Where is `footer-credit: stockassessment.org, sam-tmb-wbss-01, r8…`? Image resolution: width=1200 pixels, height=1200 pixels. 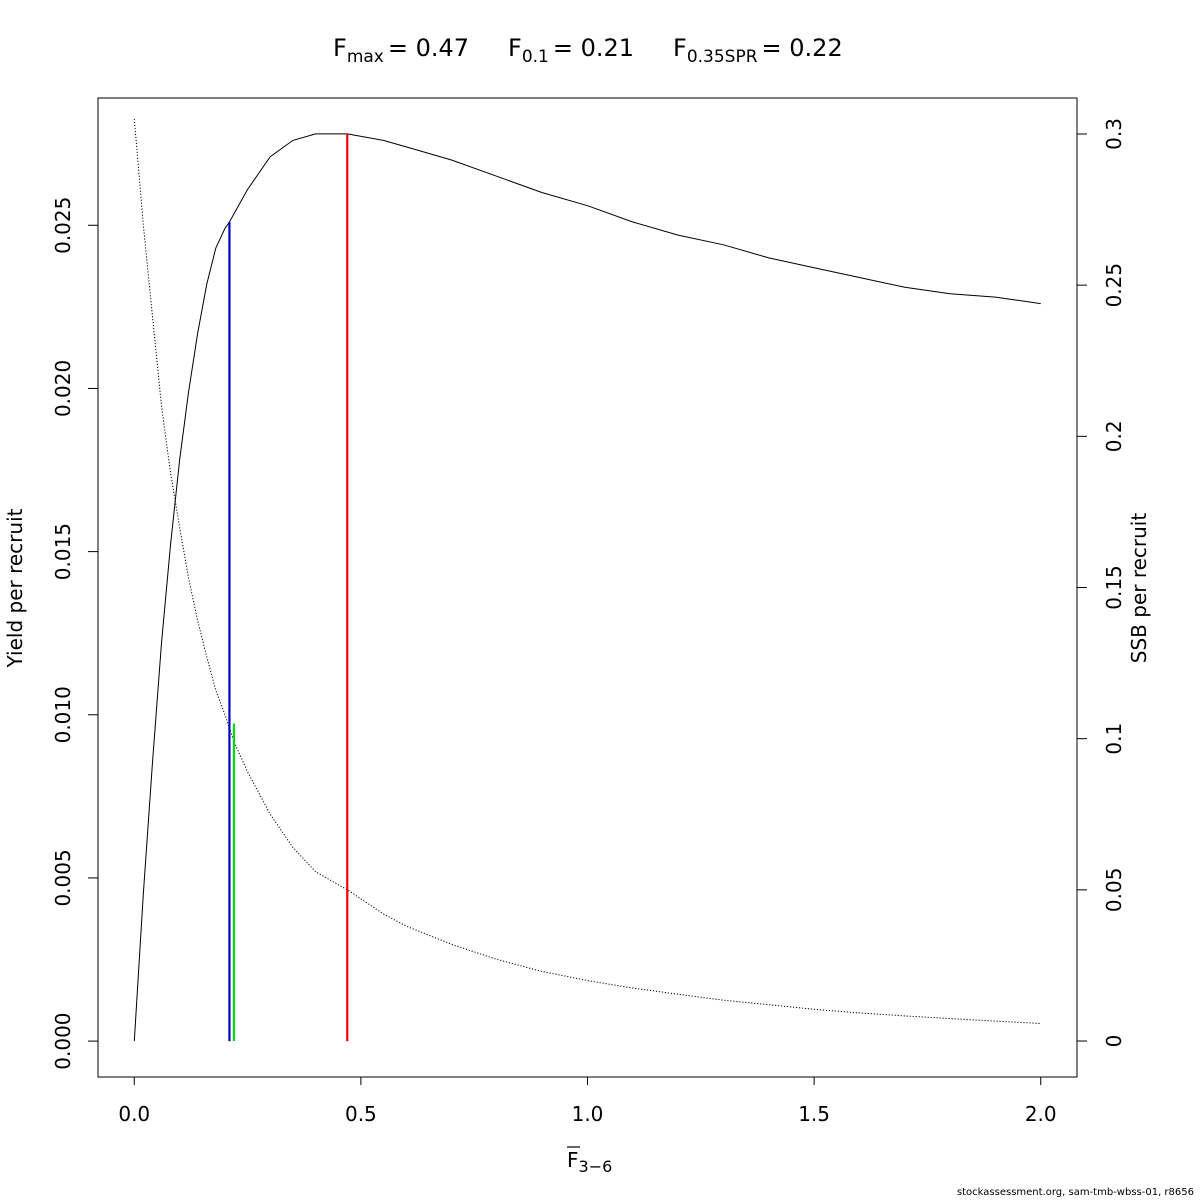 footer-credit: stockassessment.org, sam-tmb-wbss-01, r8… is located at coordinates (1075, 1192).